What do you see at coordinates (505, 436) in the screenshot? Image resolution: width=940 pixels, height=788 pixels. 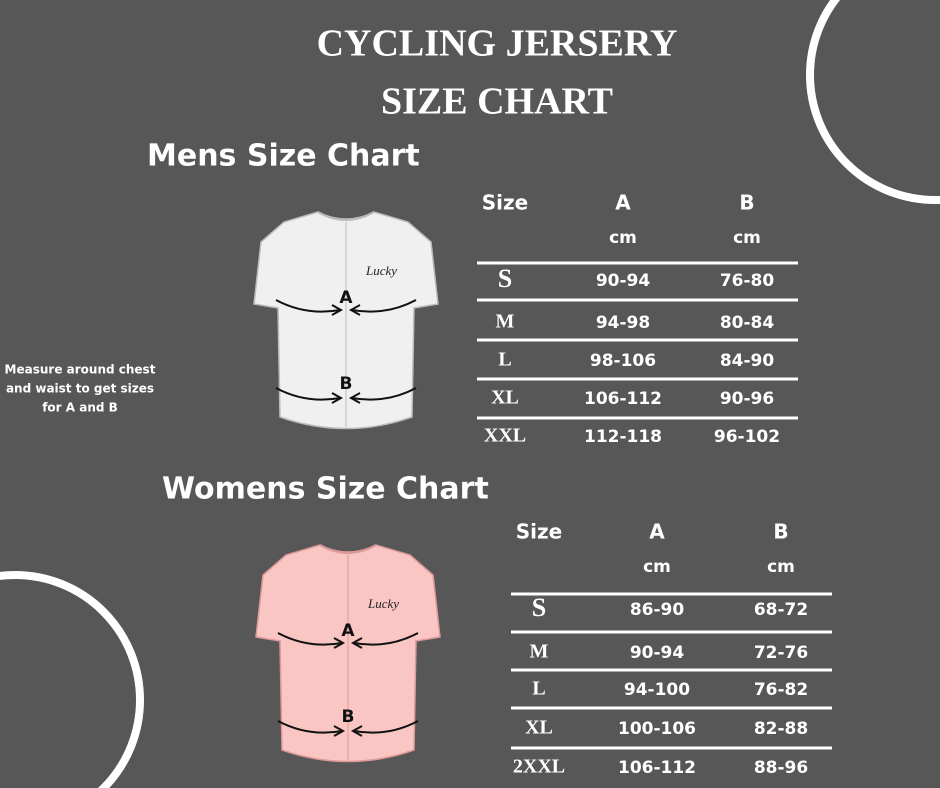 I see `size-cell: XXL` at bounding box center [505, 436].